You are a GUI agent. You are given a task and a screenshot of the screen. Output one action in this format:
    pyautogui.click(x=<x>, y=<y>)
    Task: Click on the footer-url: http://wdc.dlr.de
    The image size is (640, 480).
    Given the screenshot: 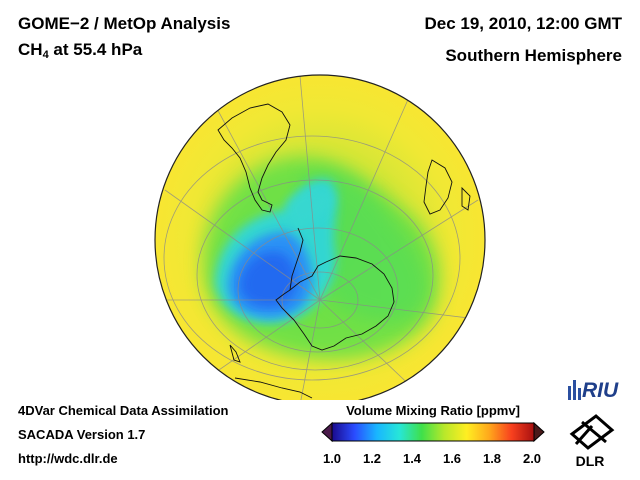 What is the action you would take?
    pyautogui.click(x=68, y=458)
    